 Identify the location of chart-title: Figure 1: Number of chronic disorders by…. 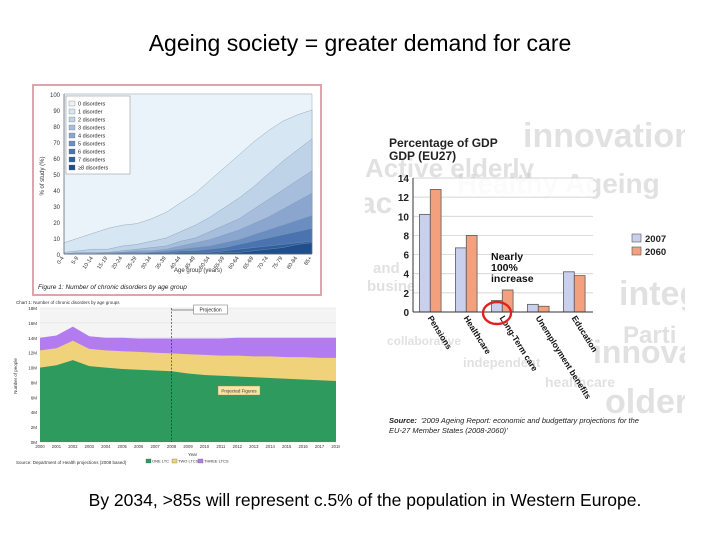
(112, 287).